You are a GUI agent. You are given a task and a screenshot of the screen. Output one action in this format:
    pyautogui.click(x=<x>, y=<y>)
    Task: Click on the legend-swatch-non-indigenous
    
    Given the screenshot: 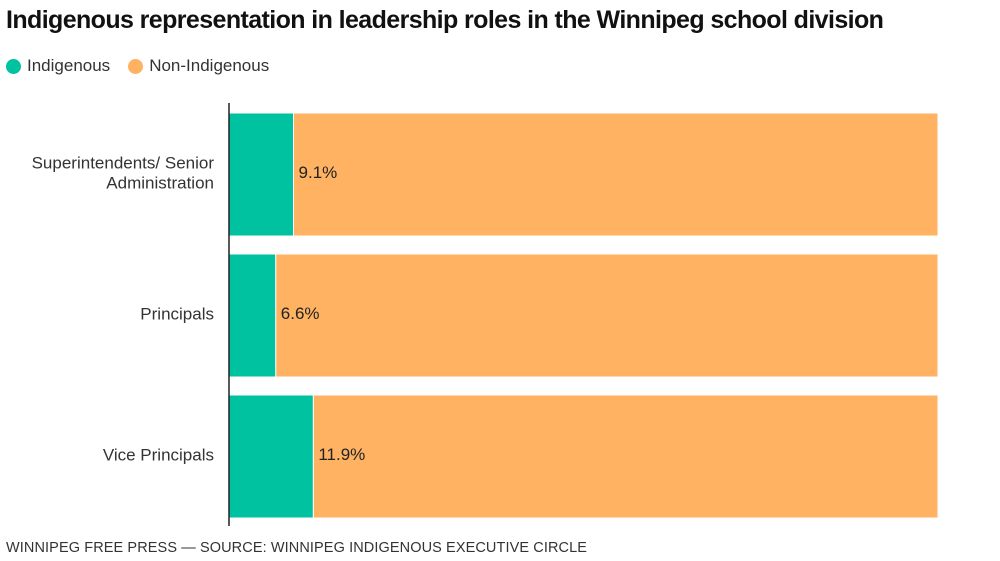 What is the action you would take?
    pyautogui.click(x=136, y=66)
    